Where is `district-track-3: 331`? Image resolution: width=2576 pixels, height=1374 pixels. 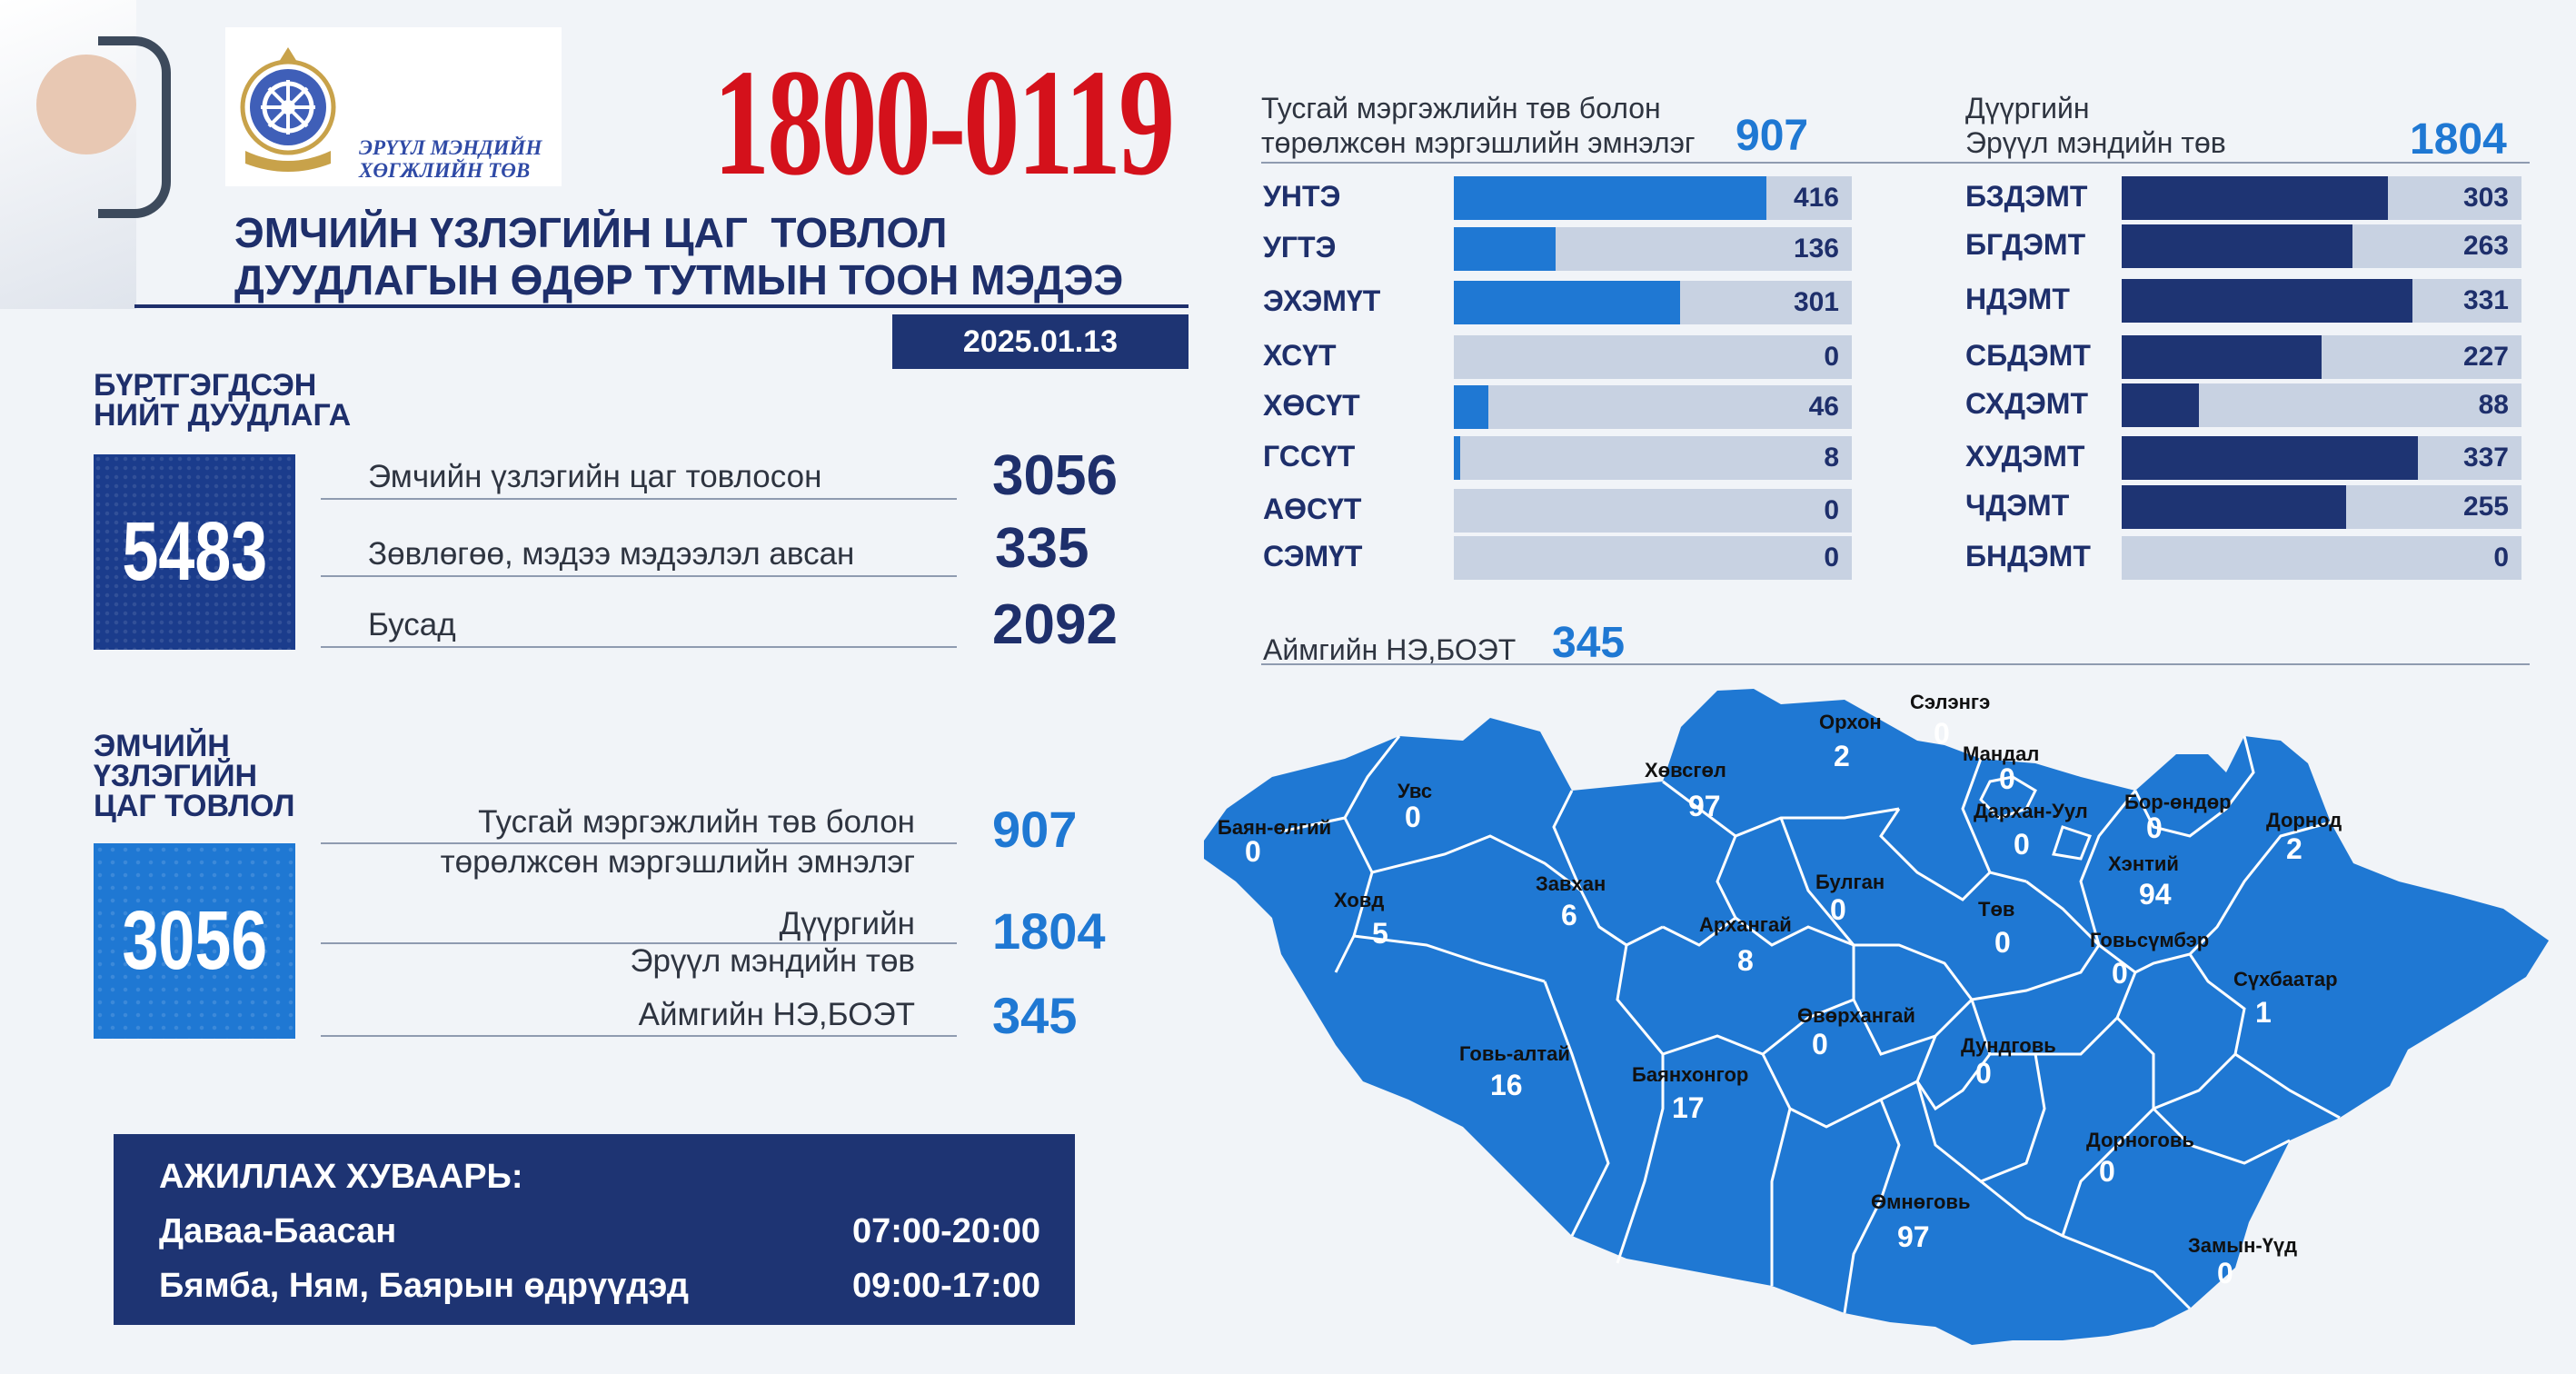 district-track-3: 331 is located at coordinates (2322, 301).